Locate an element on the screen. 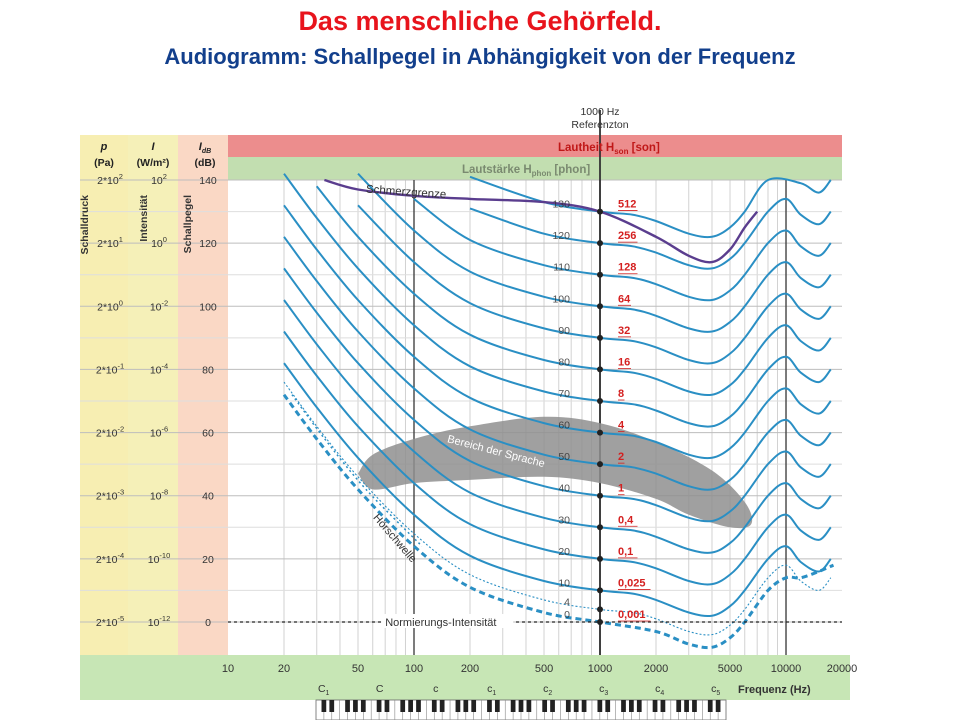 This screenshot has height=720, width=960. phon-label: 10 is located at coordinates (564, 583).